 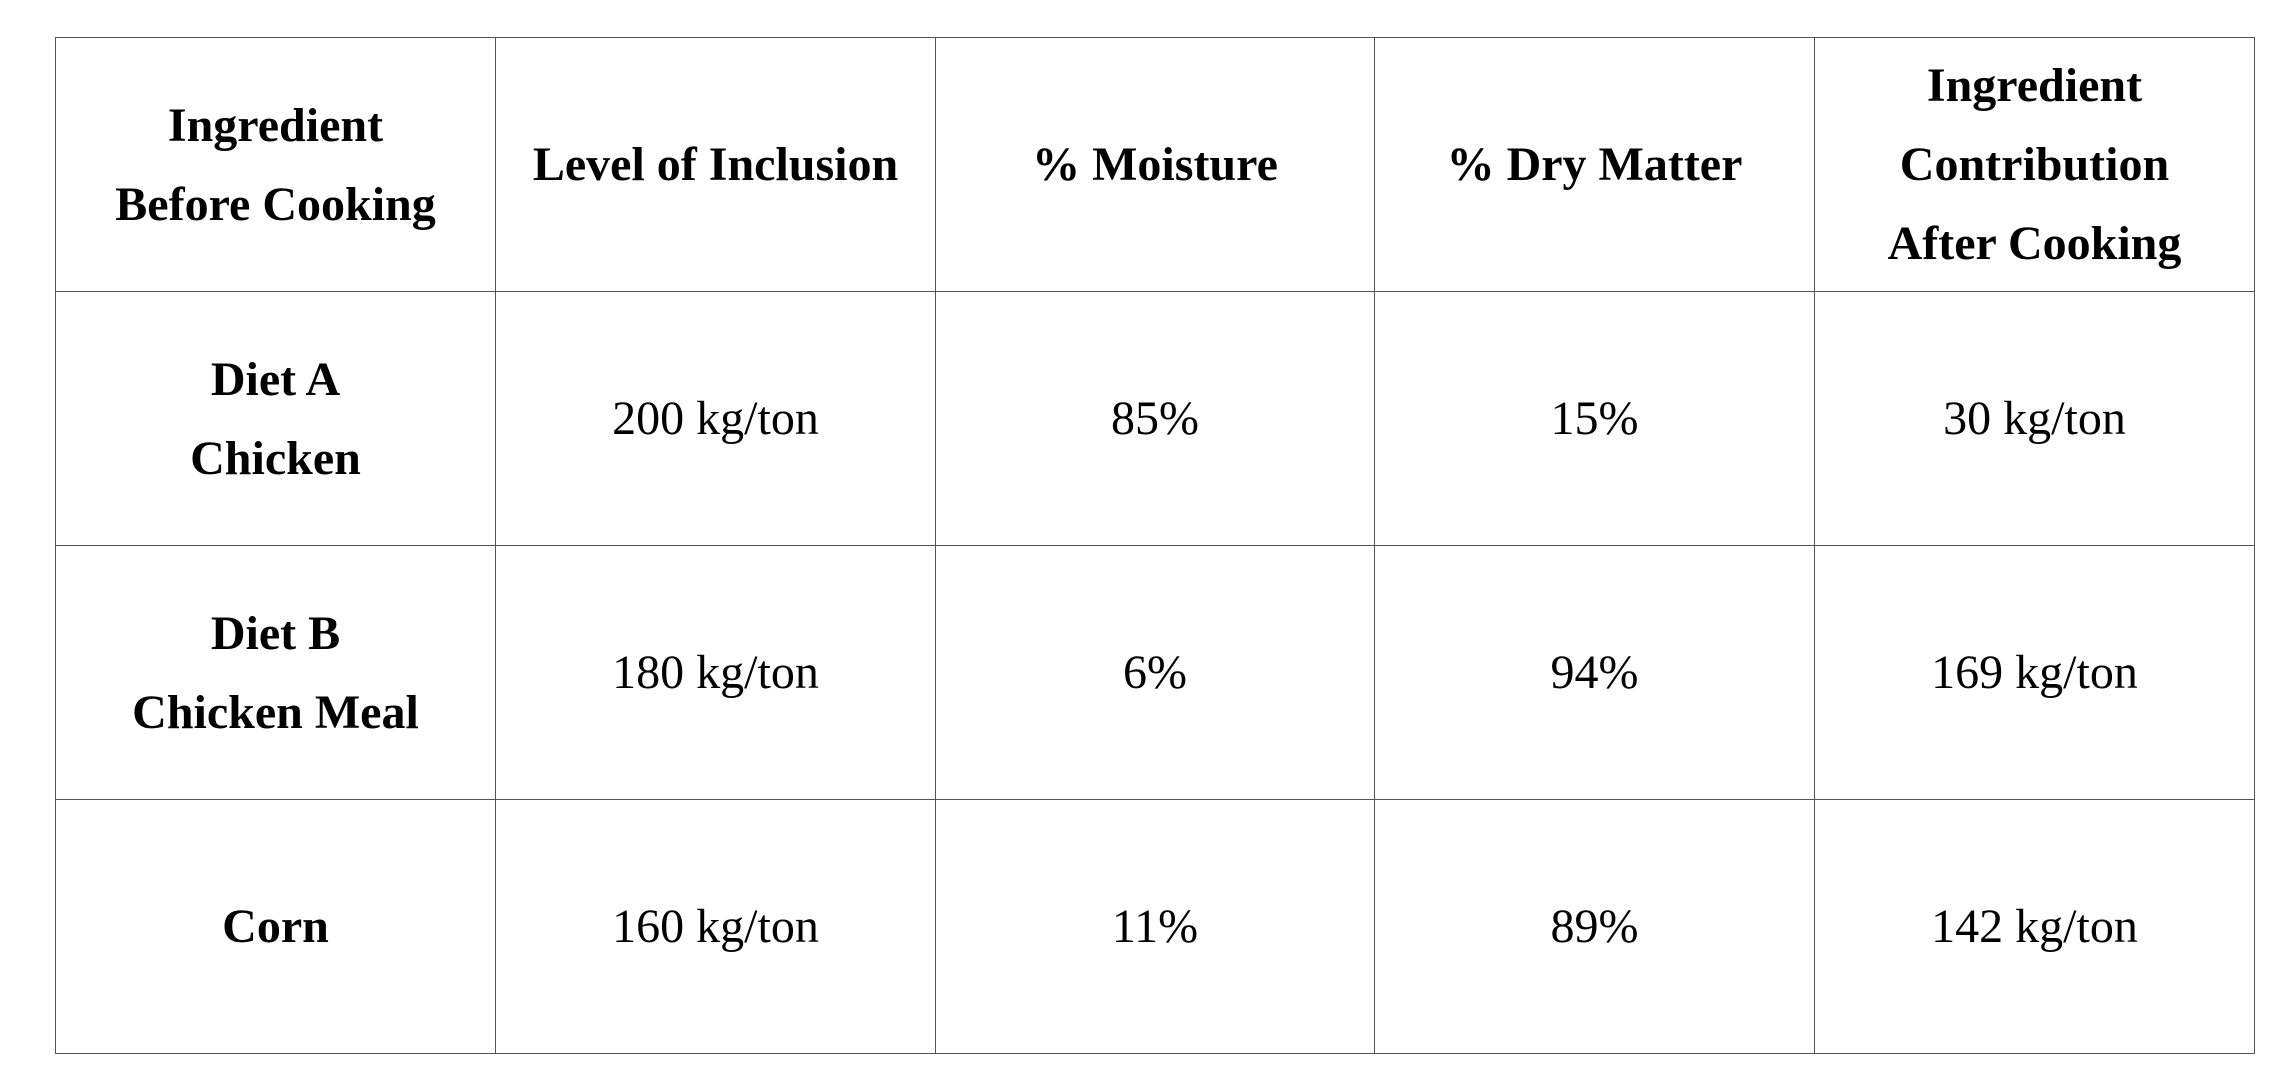 I want to click on cell-text: Diet A, so click(x=275, y=379).